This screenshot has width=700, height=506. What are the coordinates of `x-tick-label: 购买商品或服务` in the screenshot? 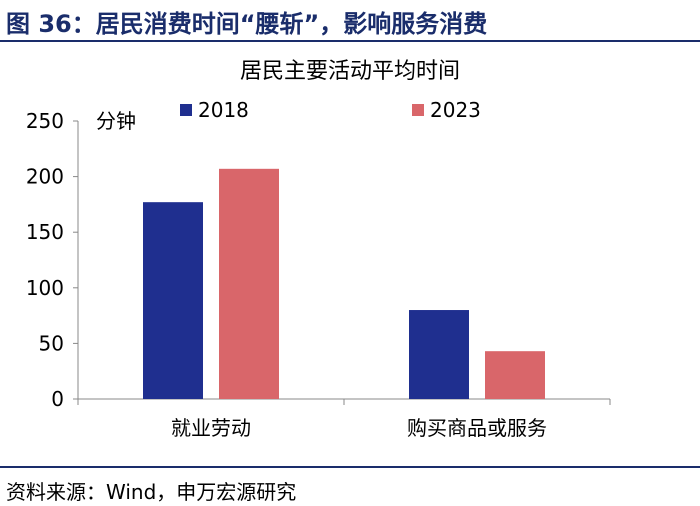 It's located at (477, 428).